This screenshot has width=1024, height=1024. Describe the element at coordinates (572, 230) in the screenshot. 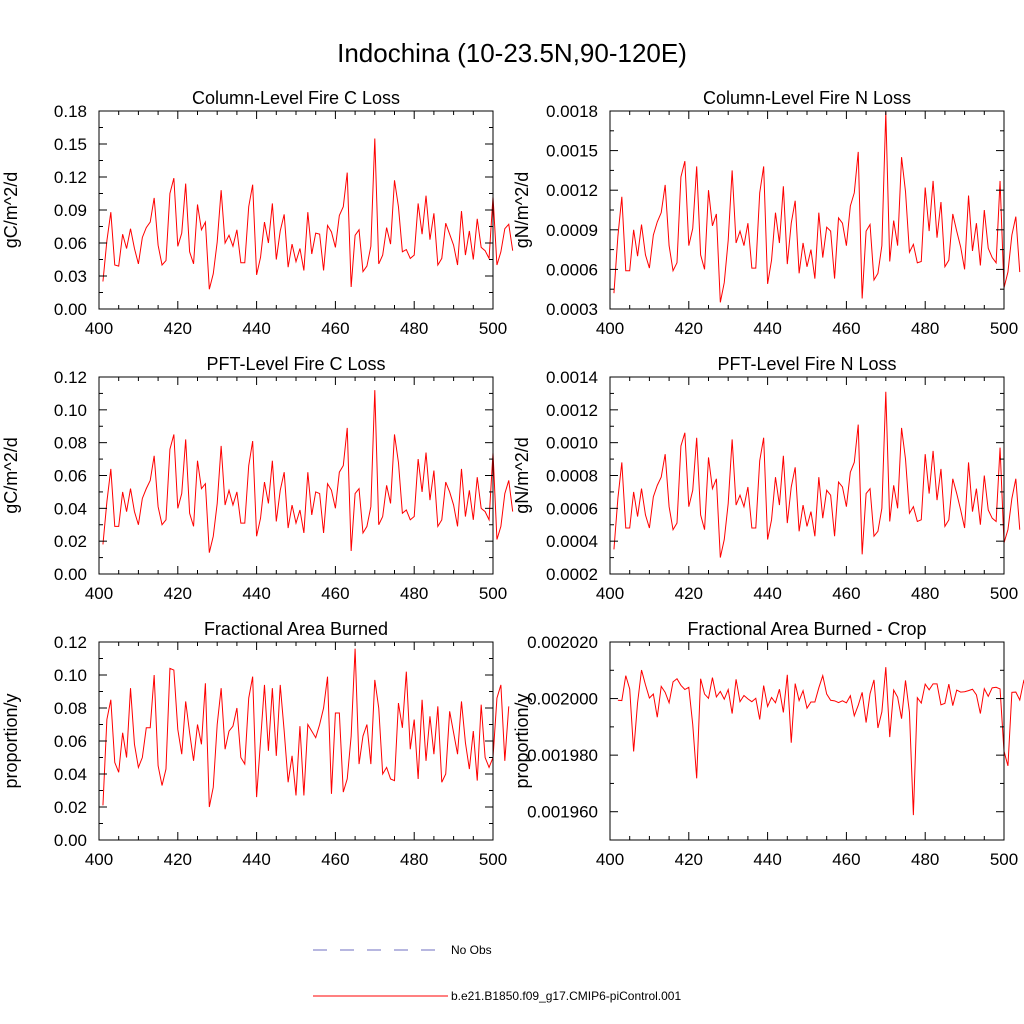

I see `y-tick-label: 0.0009` at that location.